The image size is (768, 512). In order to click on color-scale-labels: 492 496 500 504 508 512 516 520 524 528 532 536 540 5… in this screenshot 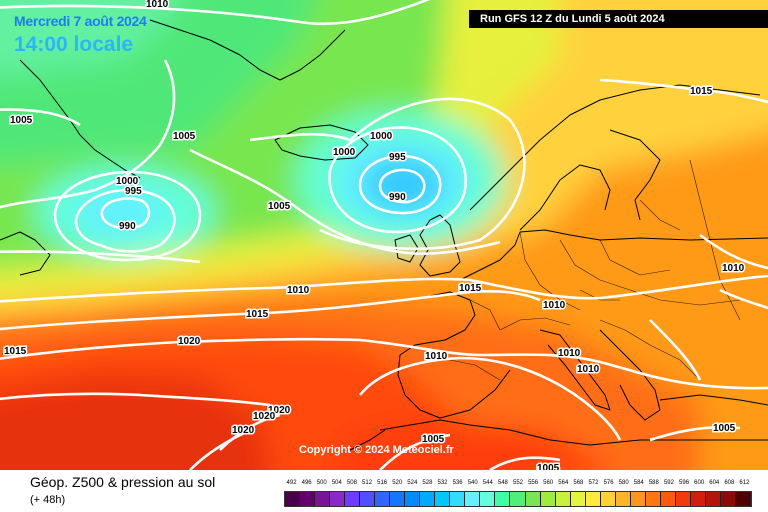, I will do `click(518, 485)`.